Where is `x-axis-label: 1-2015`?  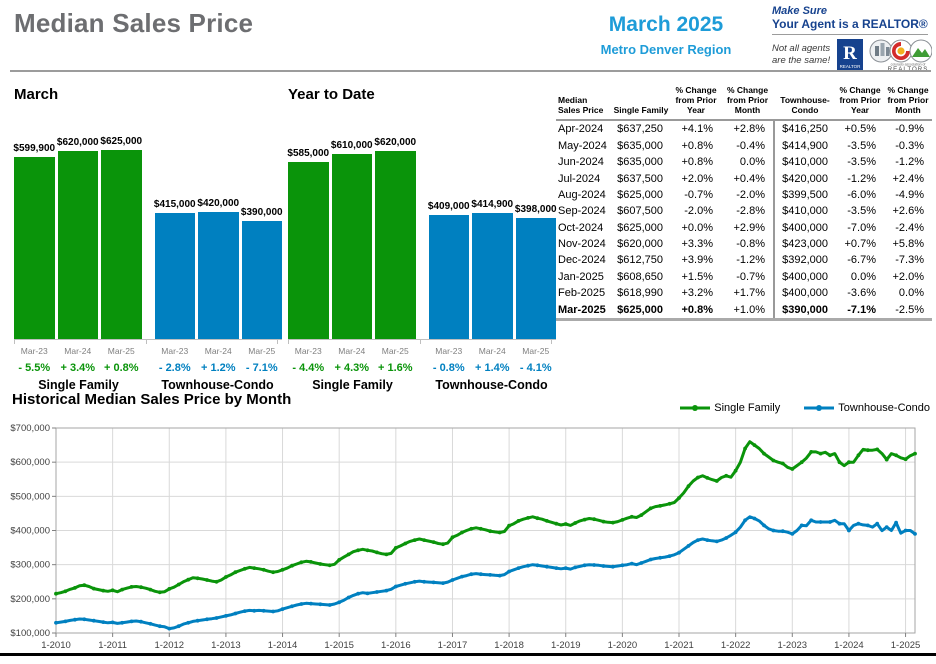 x-axis-label: 1-2015 is located at coordinates (339, 645).